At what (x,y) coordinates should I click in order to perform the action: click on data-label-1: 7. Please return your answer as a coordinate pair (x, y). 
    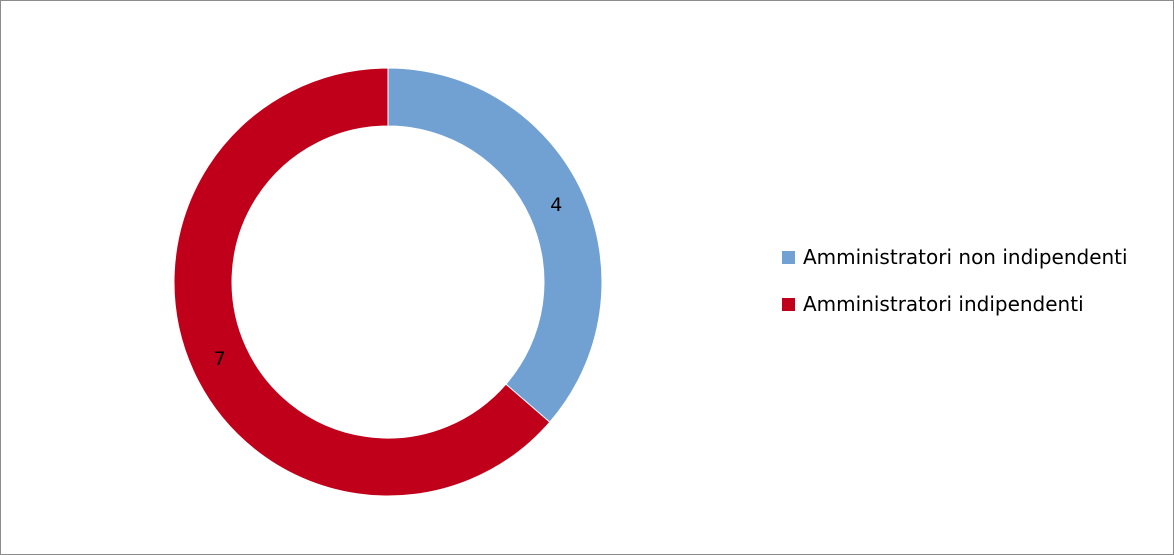
    Looking at the image, I should click on (220, 359).